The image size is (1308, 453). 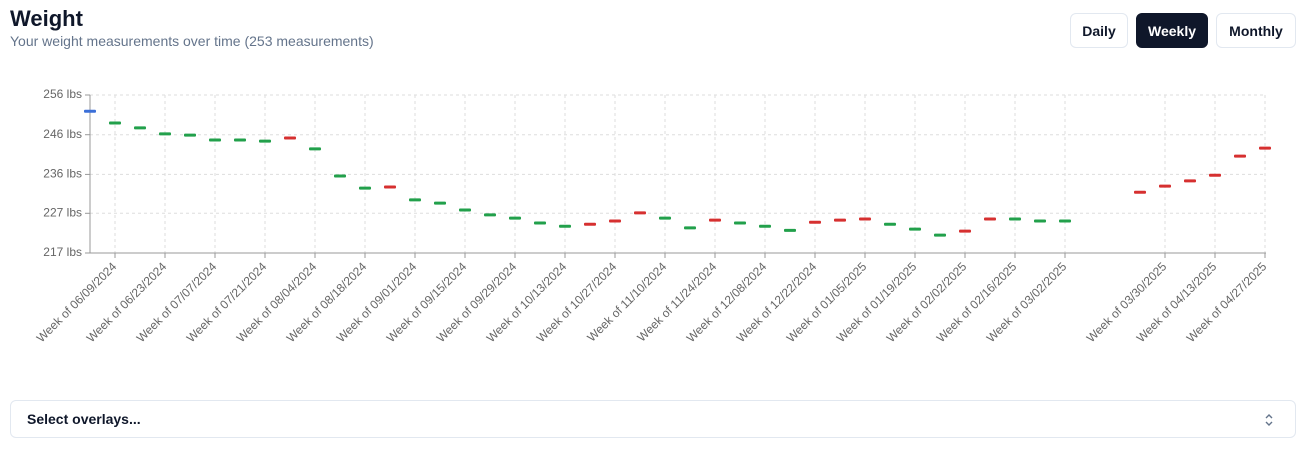 I want to click on page-title: Weight, so click(x=46, y=18).